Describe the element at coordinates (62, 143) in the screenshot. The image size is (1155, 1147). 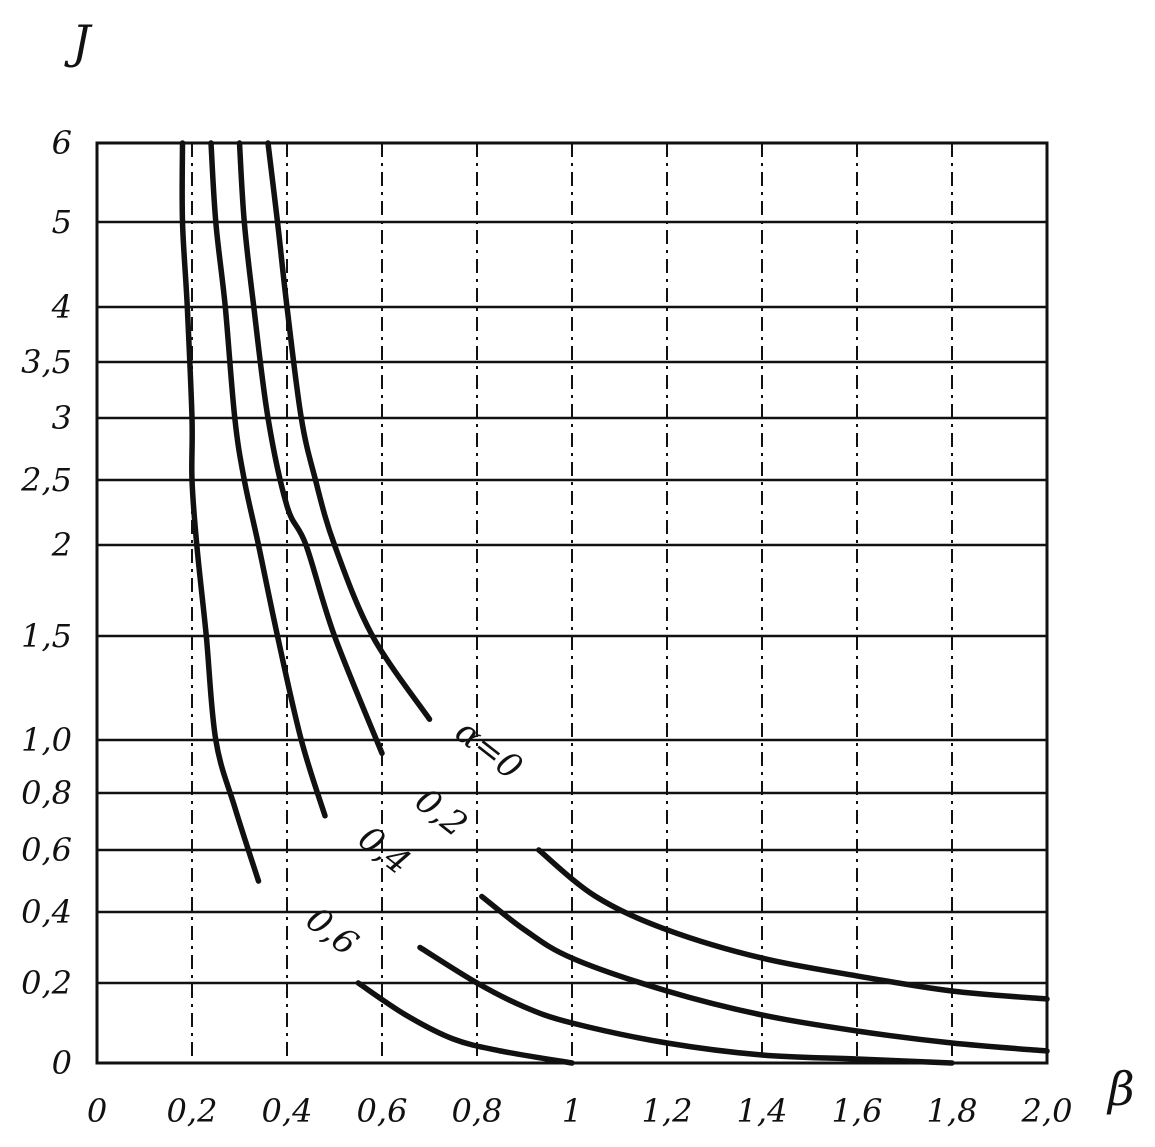
I see `y-tick-label: 6` at that location.